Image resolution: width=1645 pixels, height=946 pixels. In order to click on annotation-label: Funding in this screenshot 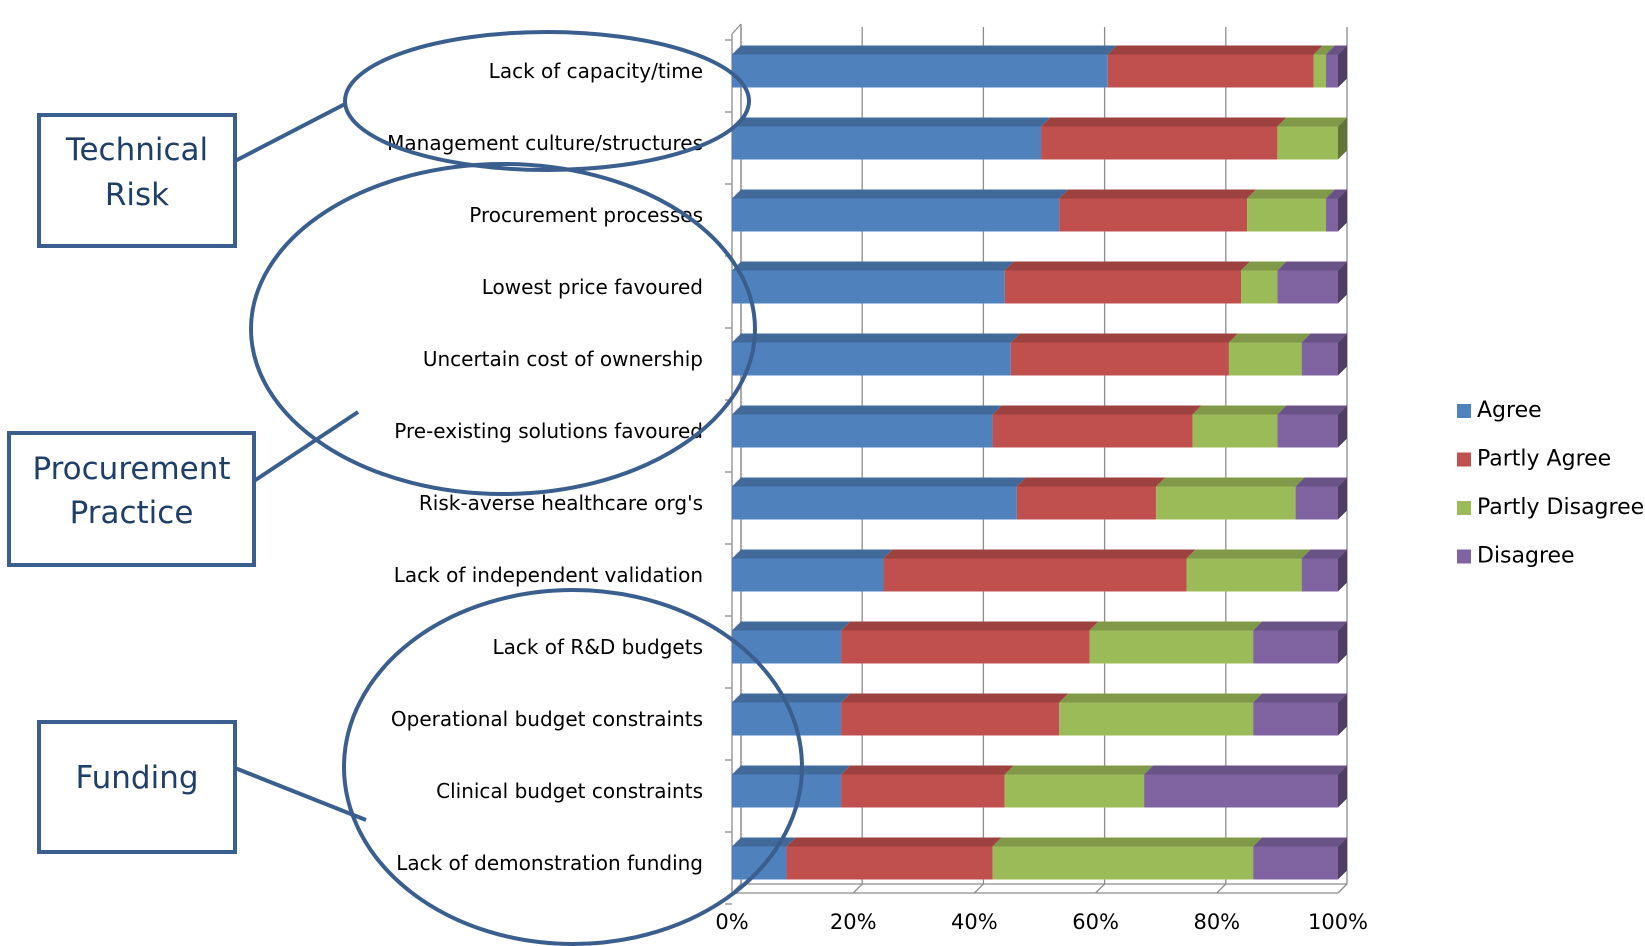, I will do `click(136, 778)`.